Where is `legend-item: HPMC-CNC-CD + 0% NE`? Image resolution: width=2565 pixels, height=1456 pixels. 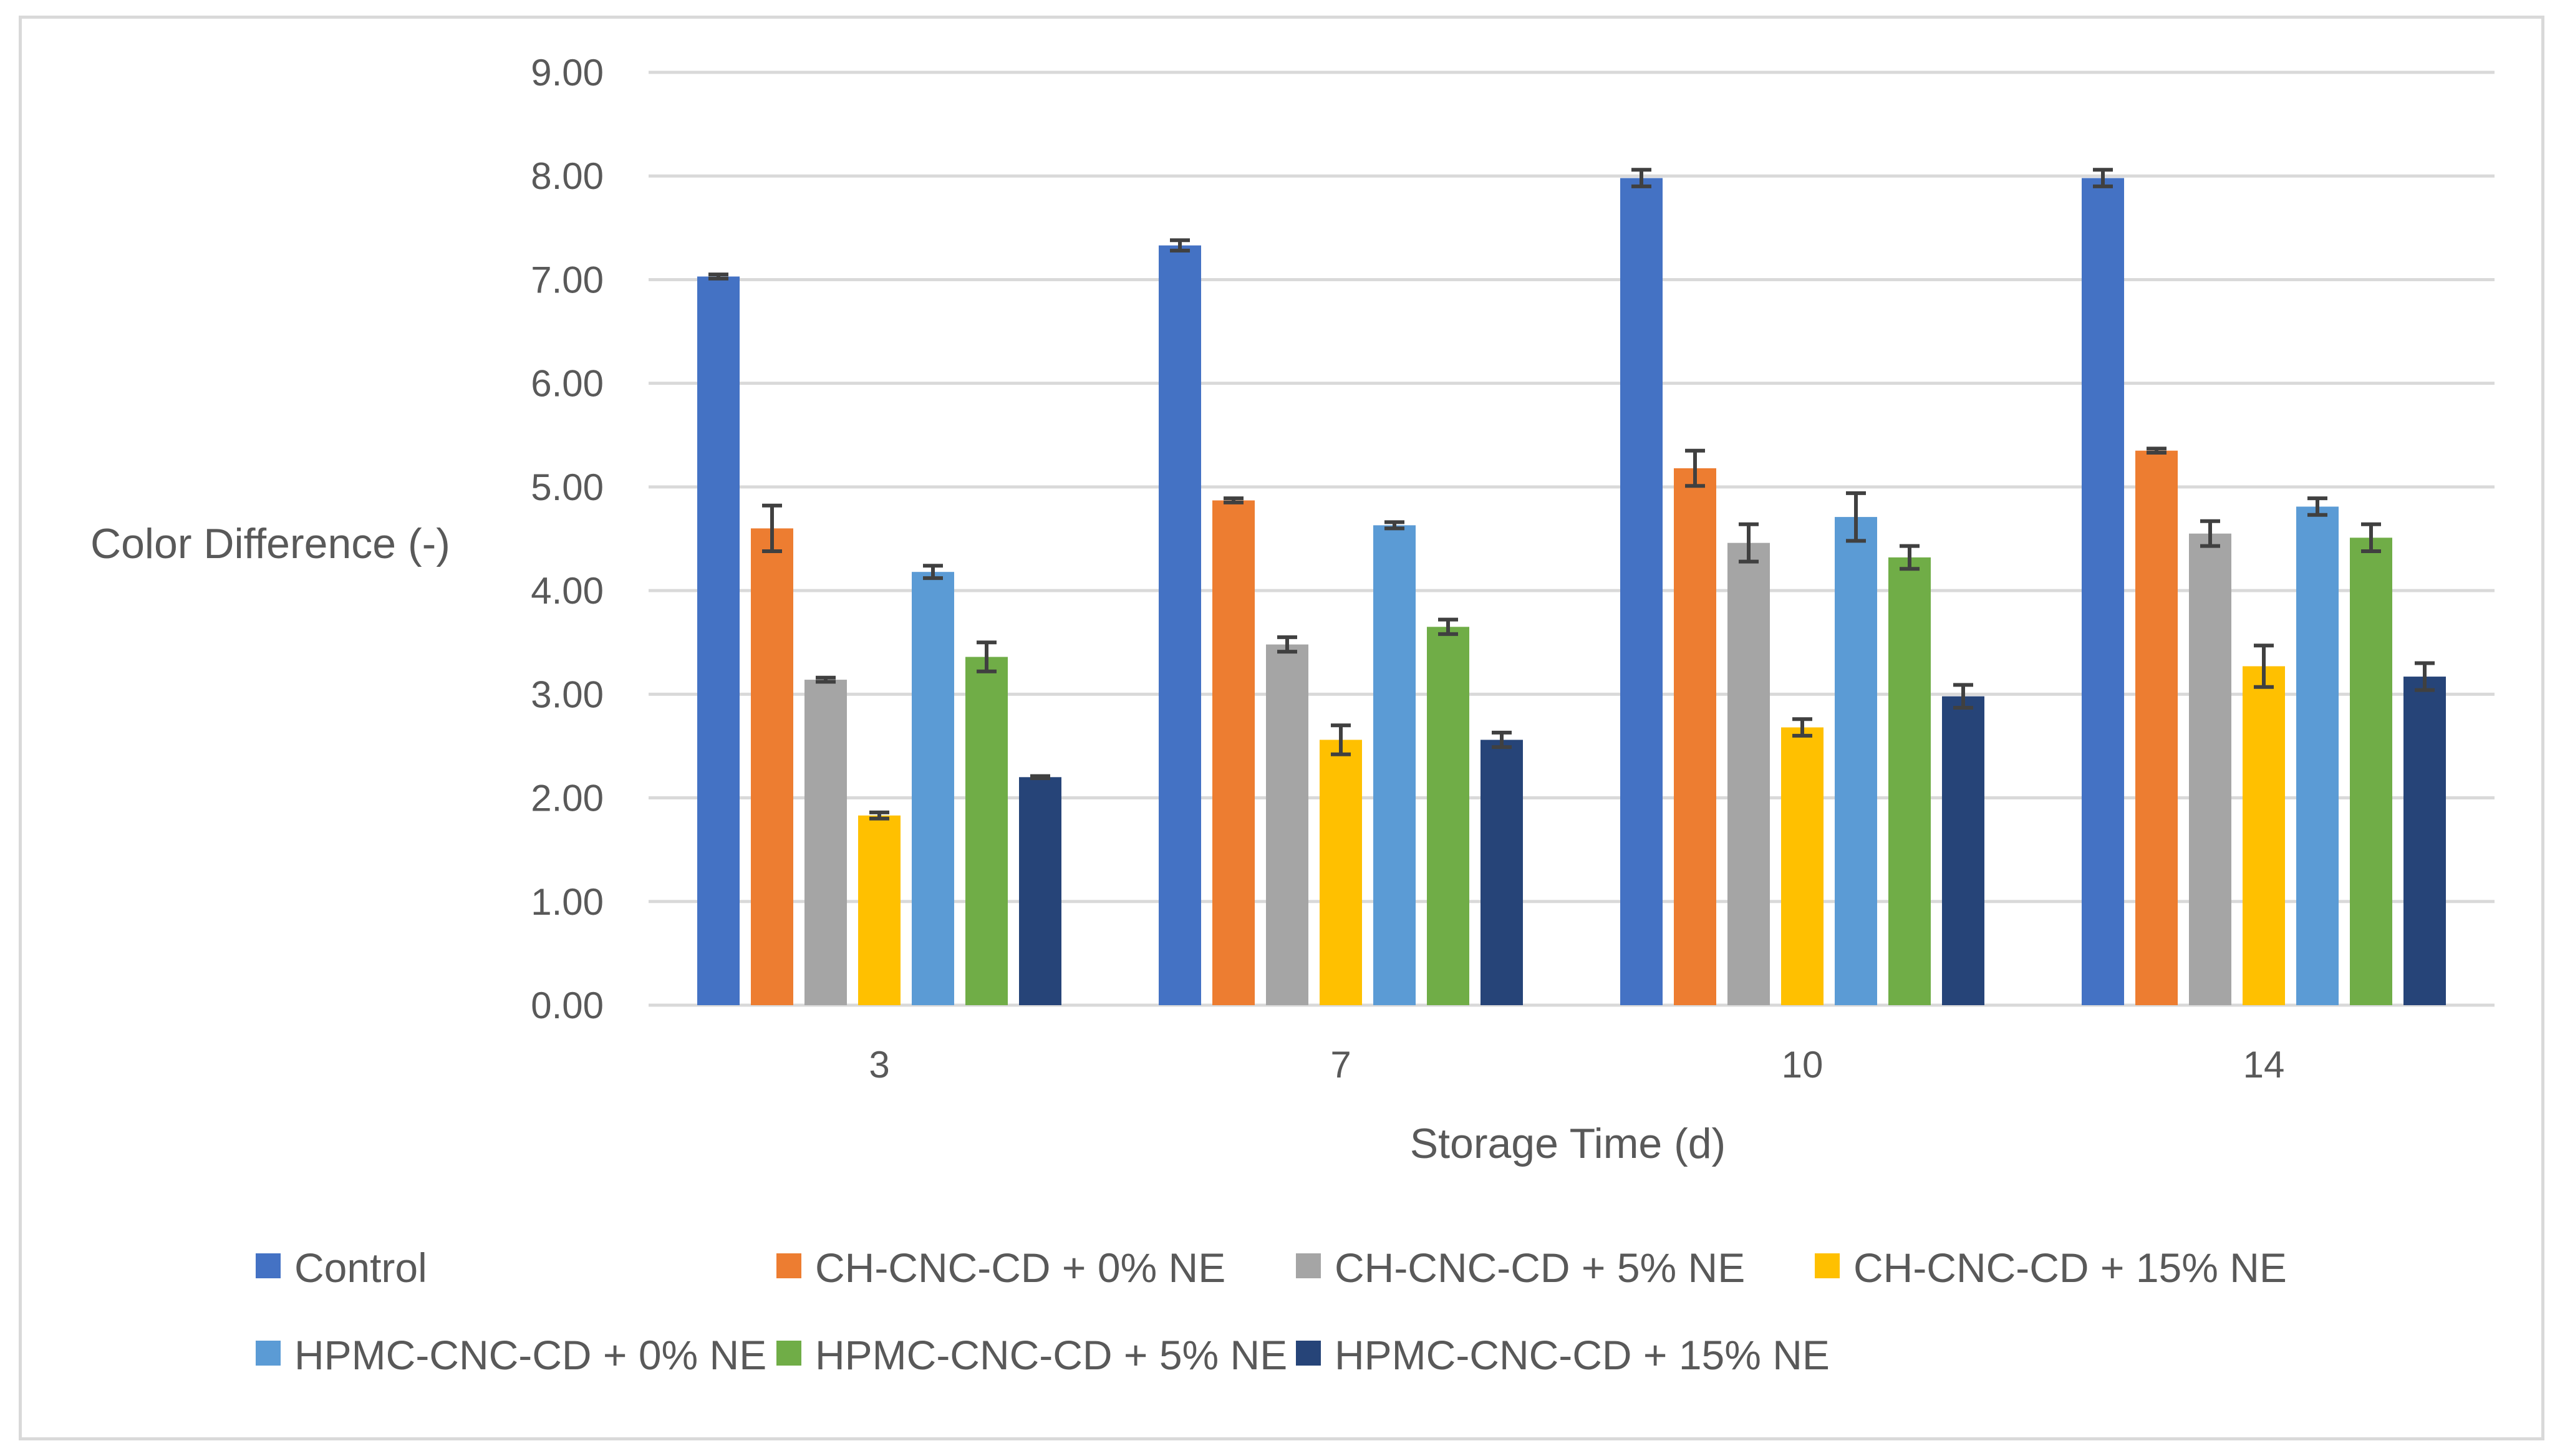 legend-item: HPMC-CNC-CD + 0% NE is located at coordinates (511, 1355).